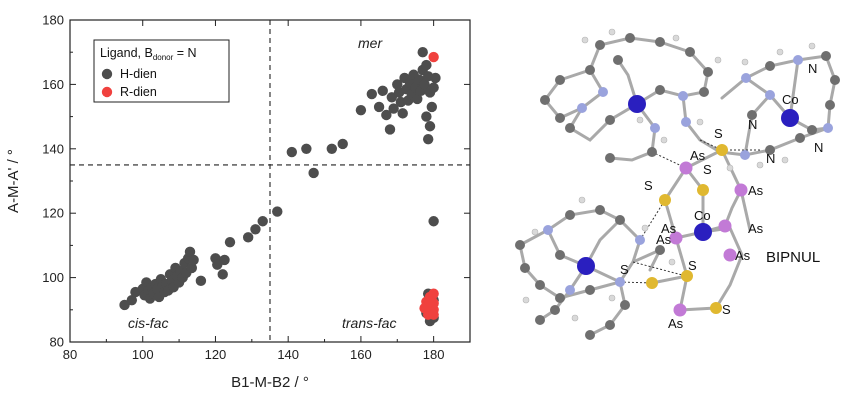 The height and width of the screenshot is (397, 841). What do you see at coordinates (434, 354) in the screenshot?
I see `x-tick-label: 180` at bounding box center [434, 354].